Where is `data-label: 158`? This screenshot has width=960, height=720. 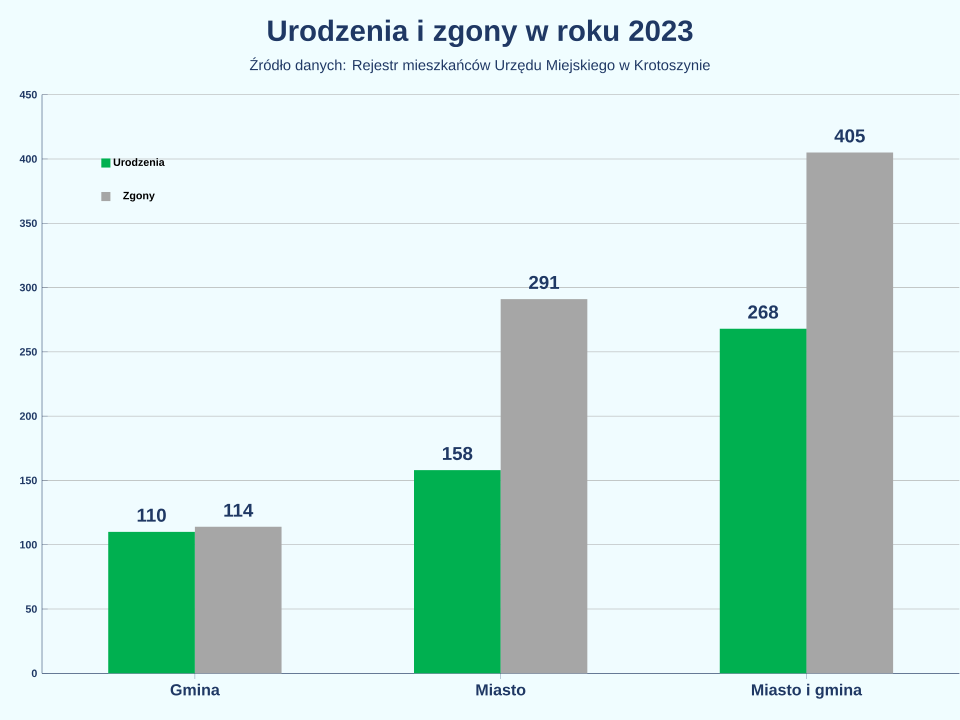 data-label: 158 is located at coordinates (457, 453).